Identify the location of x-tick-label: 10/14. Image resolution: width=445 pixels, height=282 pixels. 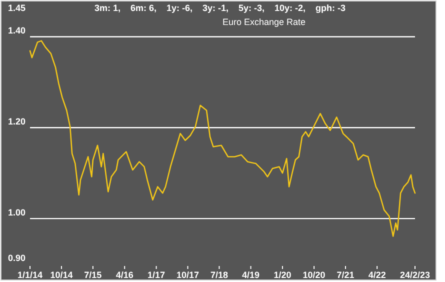
(61, 275).